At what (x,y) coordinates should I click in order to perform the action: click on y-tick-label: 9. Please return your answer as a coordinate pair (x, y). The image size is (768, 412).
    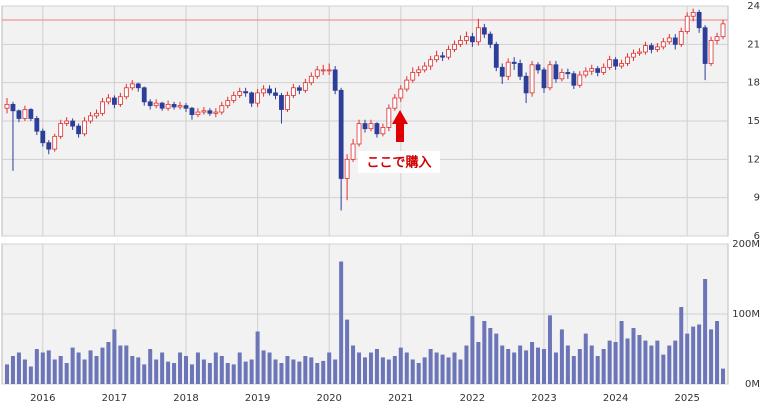
    Looking at the image, I should click on (757, 198).